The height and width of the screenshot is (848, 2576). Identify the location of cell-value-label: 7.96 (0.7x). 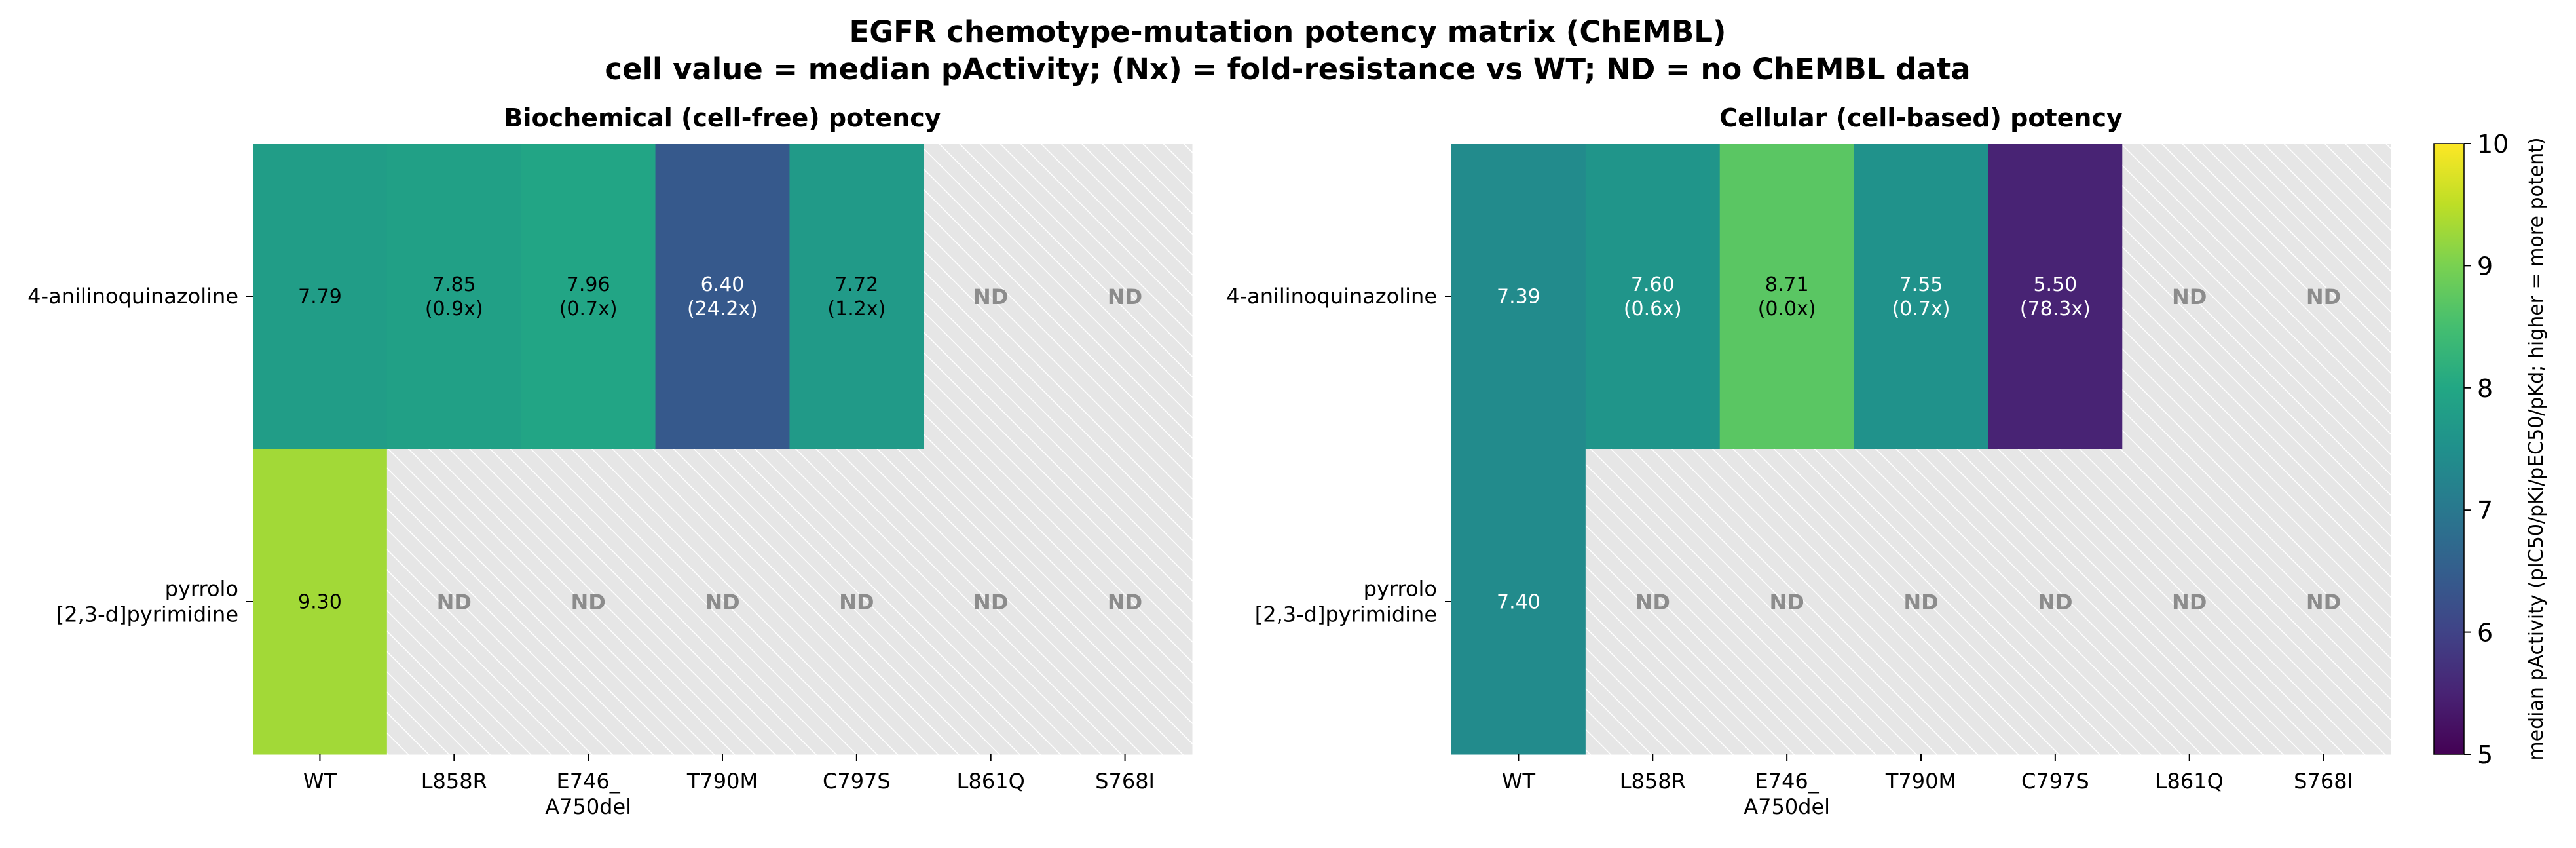
(588, 296).